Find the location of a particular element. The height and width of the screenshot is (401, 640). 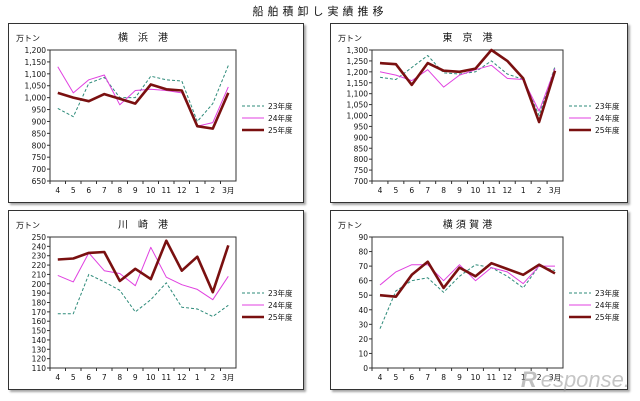

chart-title: 横 須 賀 港 is located at coordinates (468, 224).